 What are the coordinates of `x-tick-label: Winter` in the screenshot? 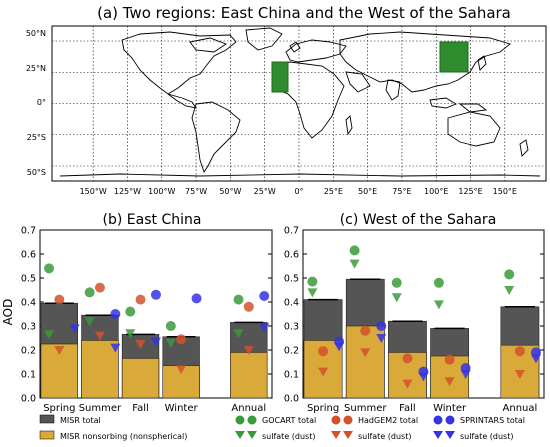 It's located at (182, 408).